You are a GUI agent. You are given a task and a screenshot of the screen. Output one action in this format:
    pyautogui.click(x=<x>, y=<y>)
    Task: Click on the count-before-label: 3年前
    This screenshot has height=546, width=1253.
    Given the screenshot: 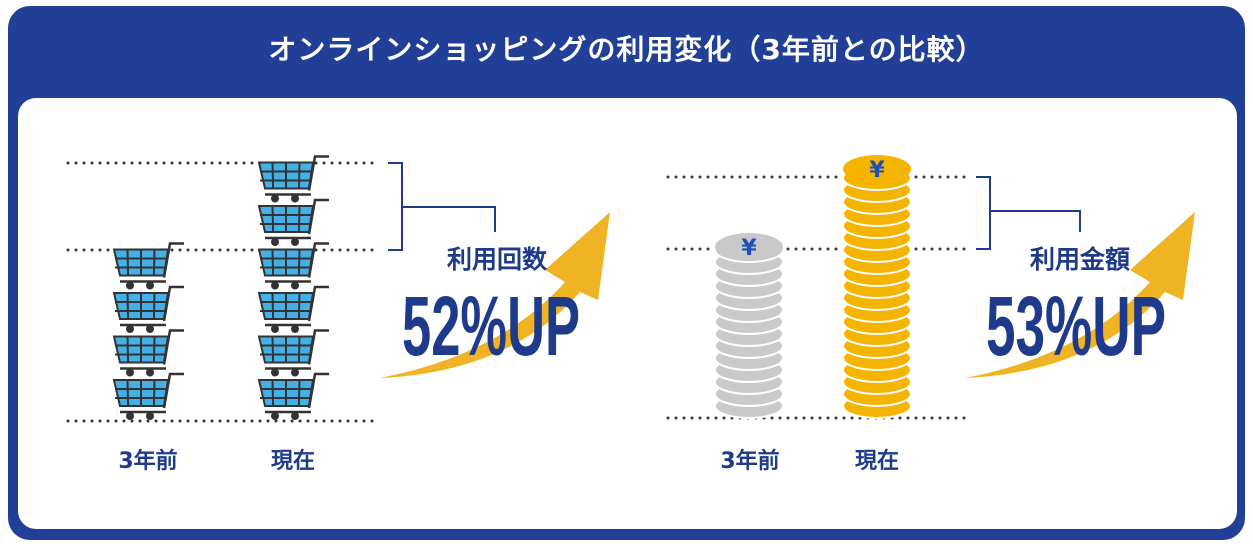 What is the action you would take?
    pyautogui.click(x=147, y=461)
    